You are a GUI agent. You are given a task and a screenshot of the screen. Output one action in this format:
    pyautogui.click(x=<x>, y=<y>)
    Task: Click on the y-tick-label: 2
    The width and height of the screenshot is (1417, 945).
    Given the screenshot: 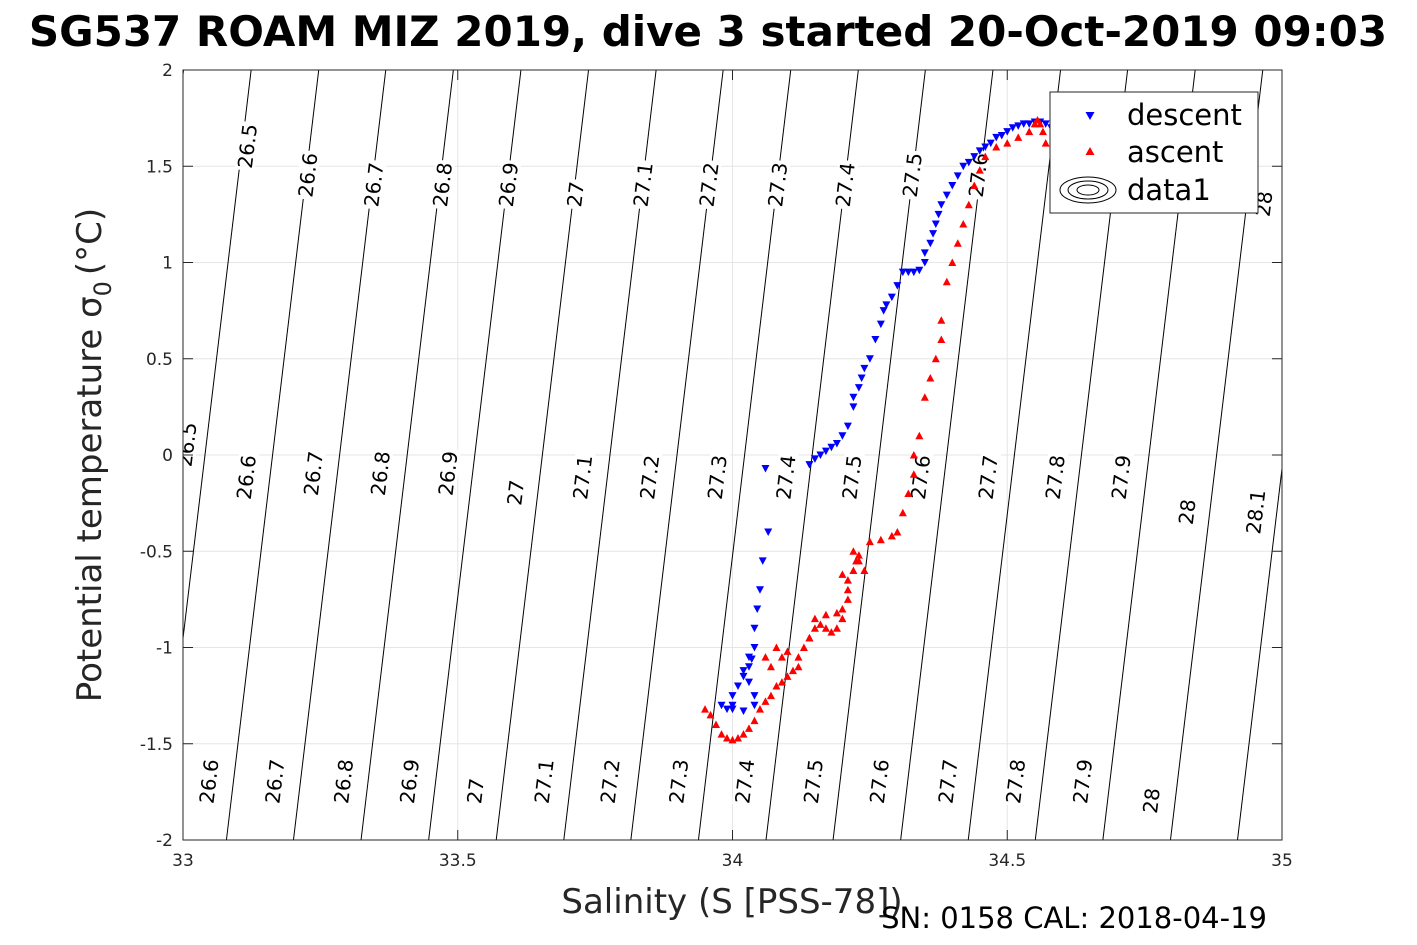 What is the action you would take?
    pyautogui.click(x=167, y=71)
    